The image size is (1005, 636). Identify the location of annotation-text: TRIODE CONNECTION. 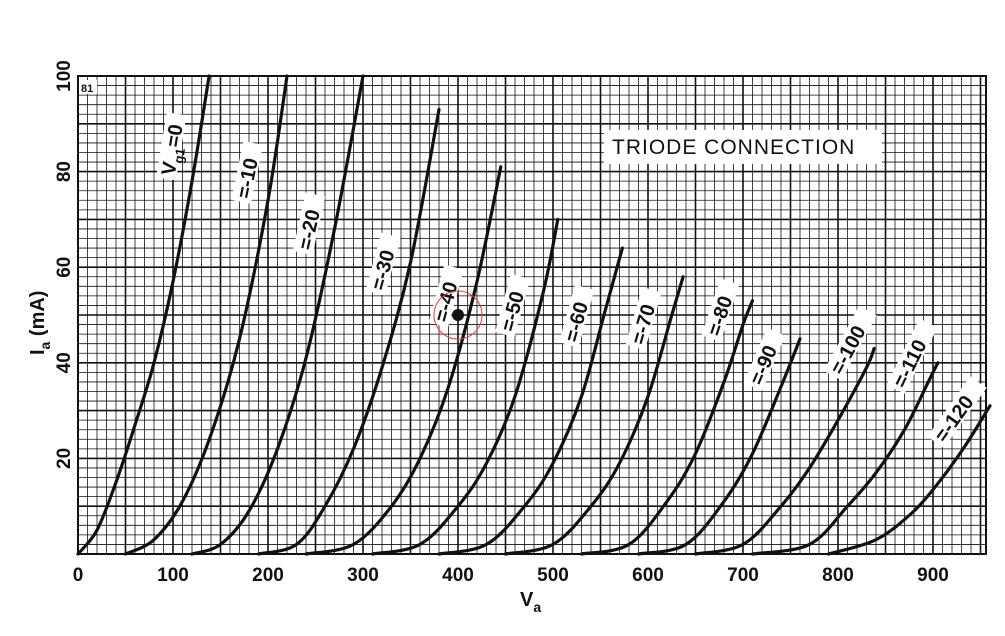
(733, 147).